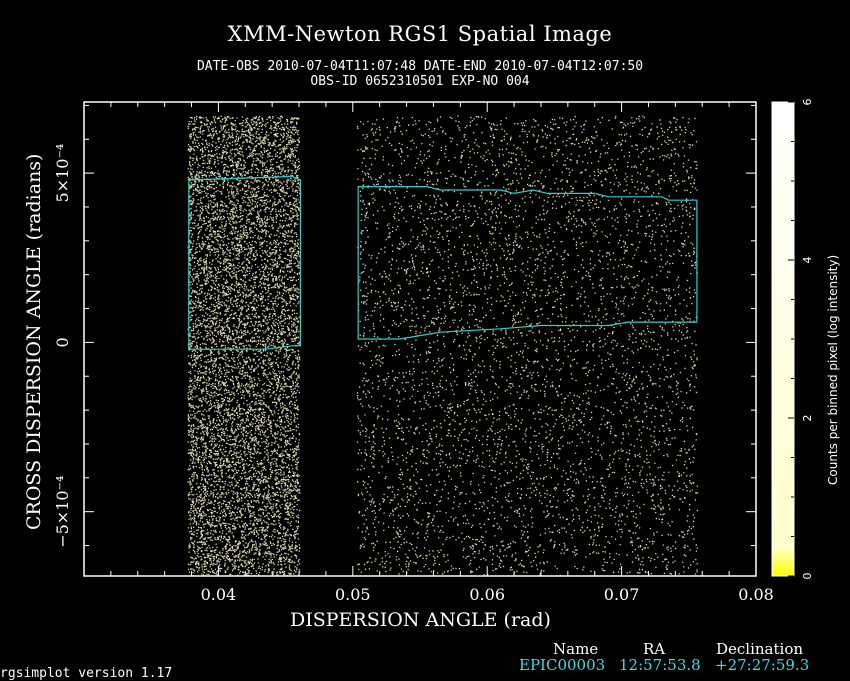 This screenshot has height=681, width=850. I want to click on y-axis-label: CROSS DISPERSION ANGLE (radians), so click(34, 341).